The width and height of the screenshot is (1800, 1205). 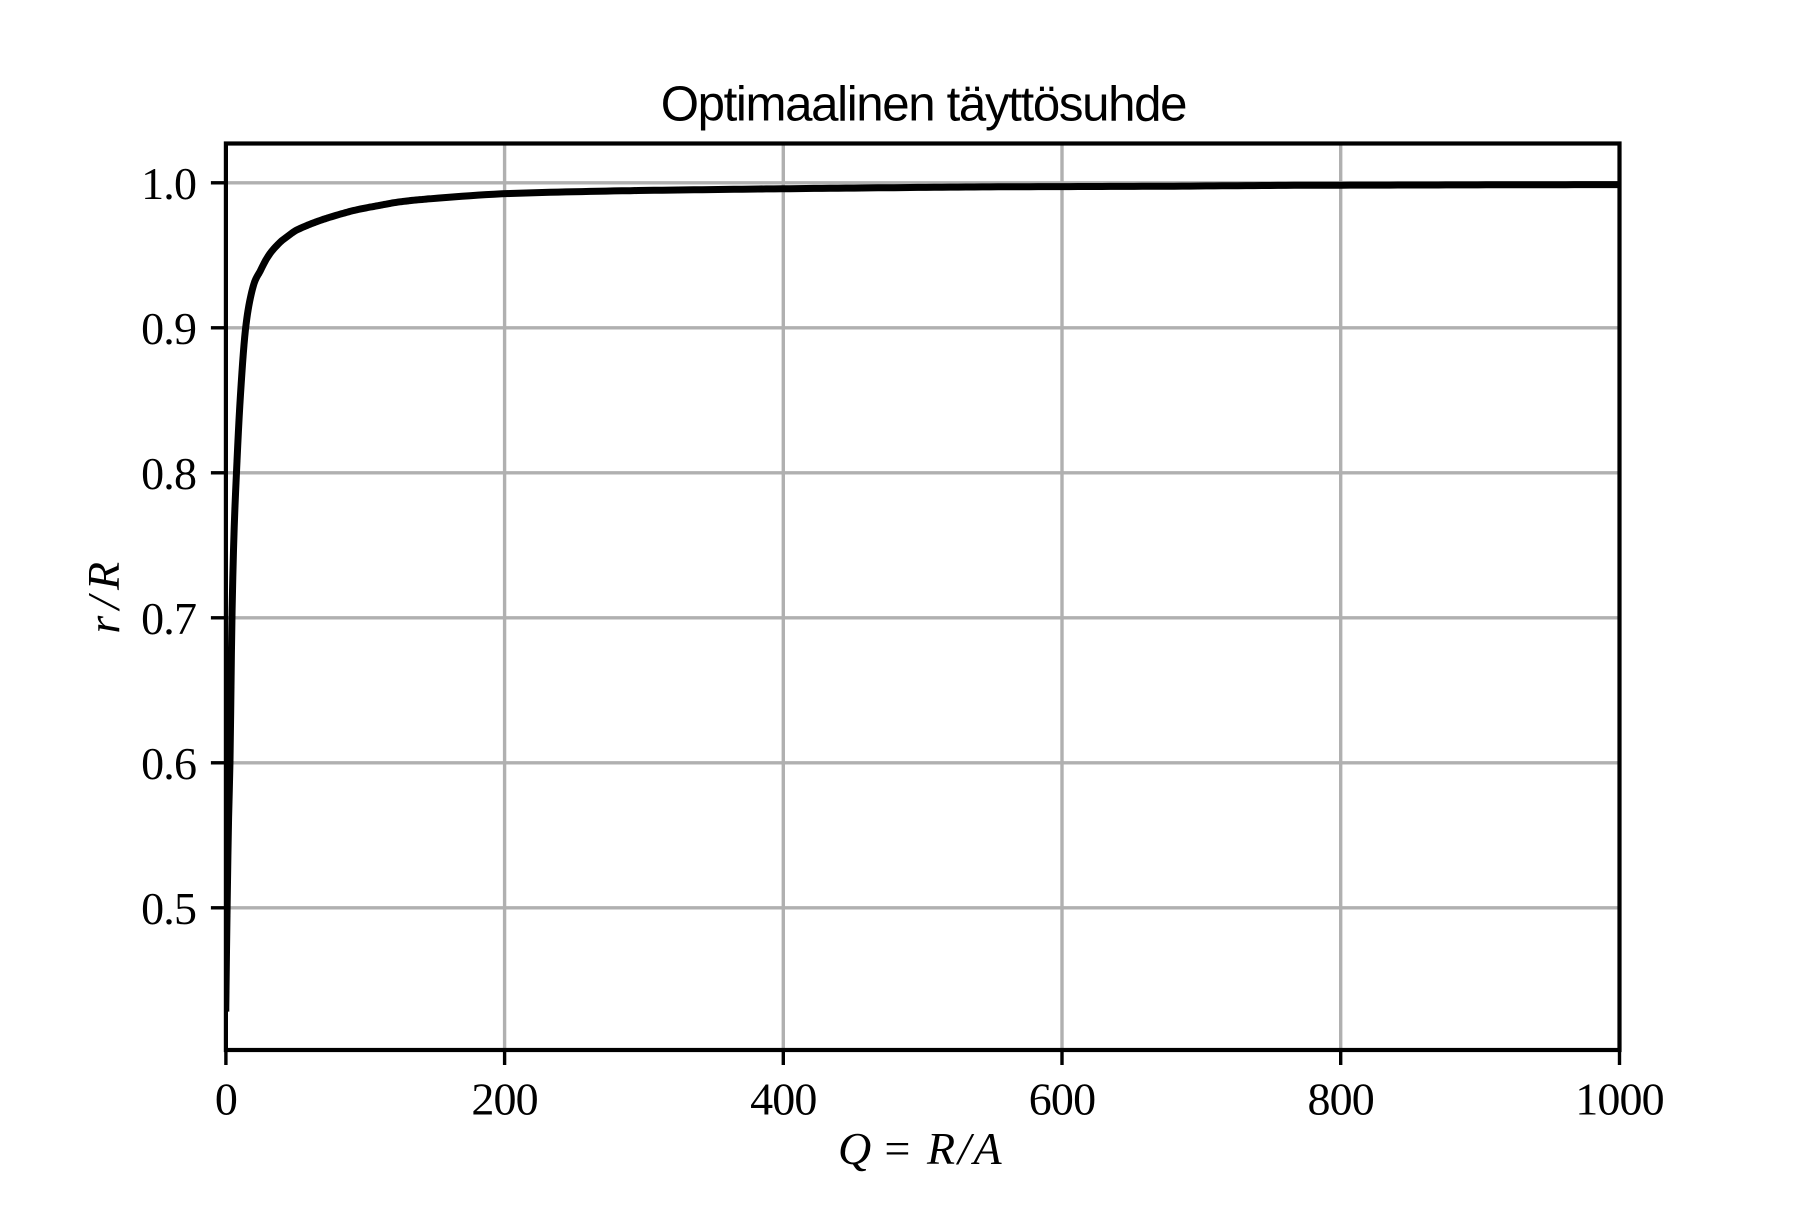 What do you see at coordinates (1619, 1099) in the screenshot?
I see `svg-text: 1000` at bounding box center [1619, 1099].